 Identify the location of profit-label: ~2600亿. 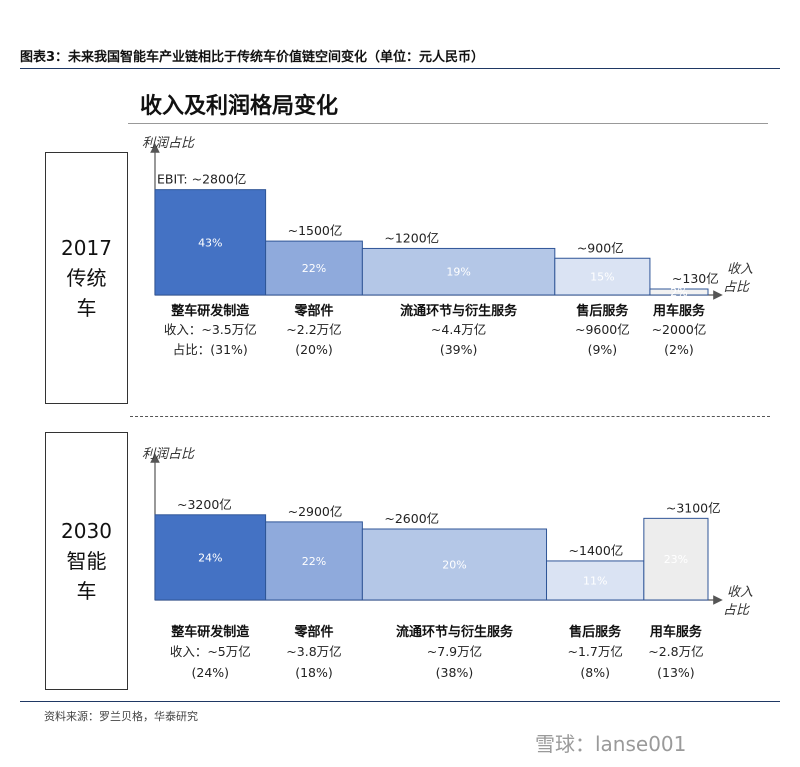
(411, 518).